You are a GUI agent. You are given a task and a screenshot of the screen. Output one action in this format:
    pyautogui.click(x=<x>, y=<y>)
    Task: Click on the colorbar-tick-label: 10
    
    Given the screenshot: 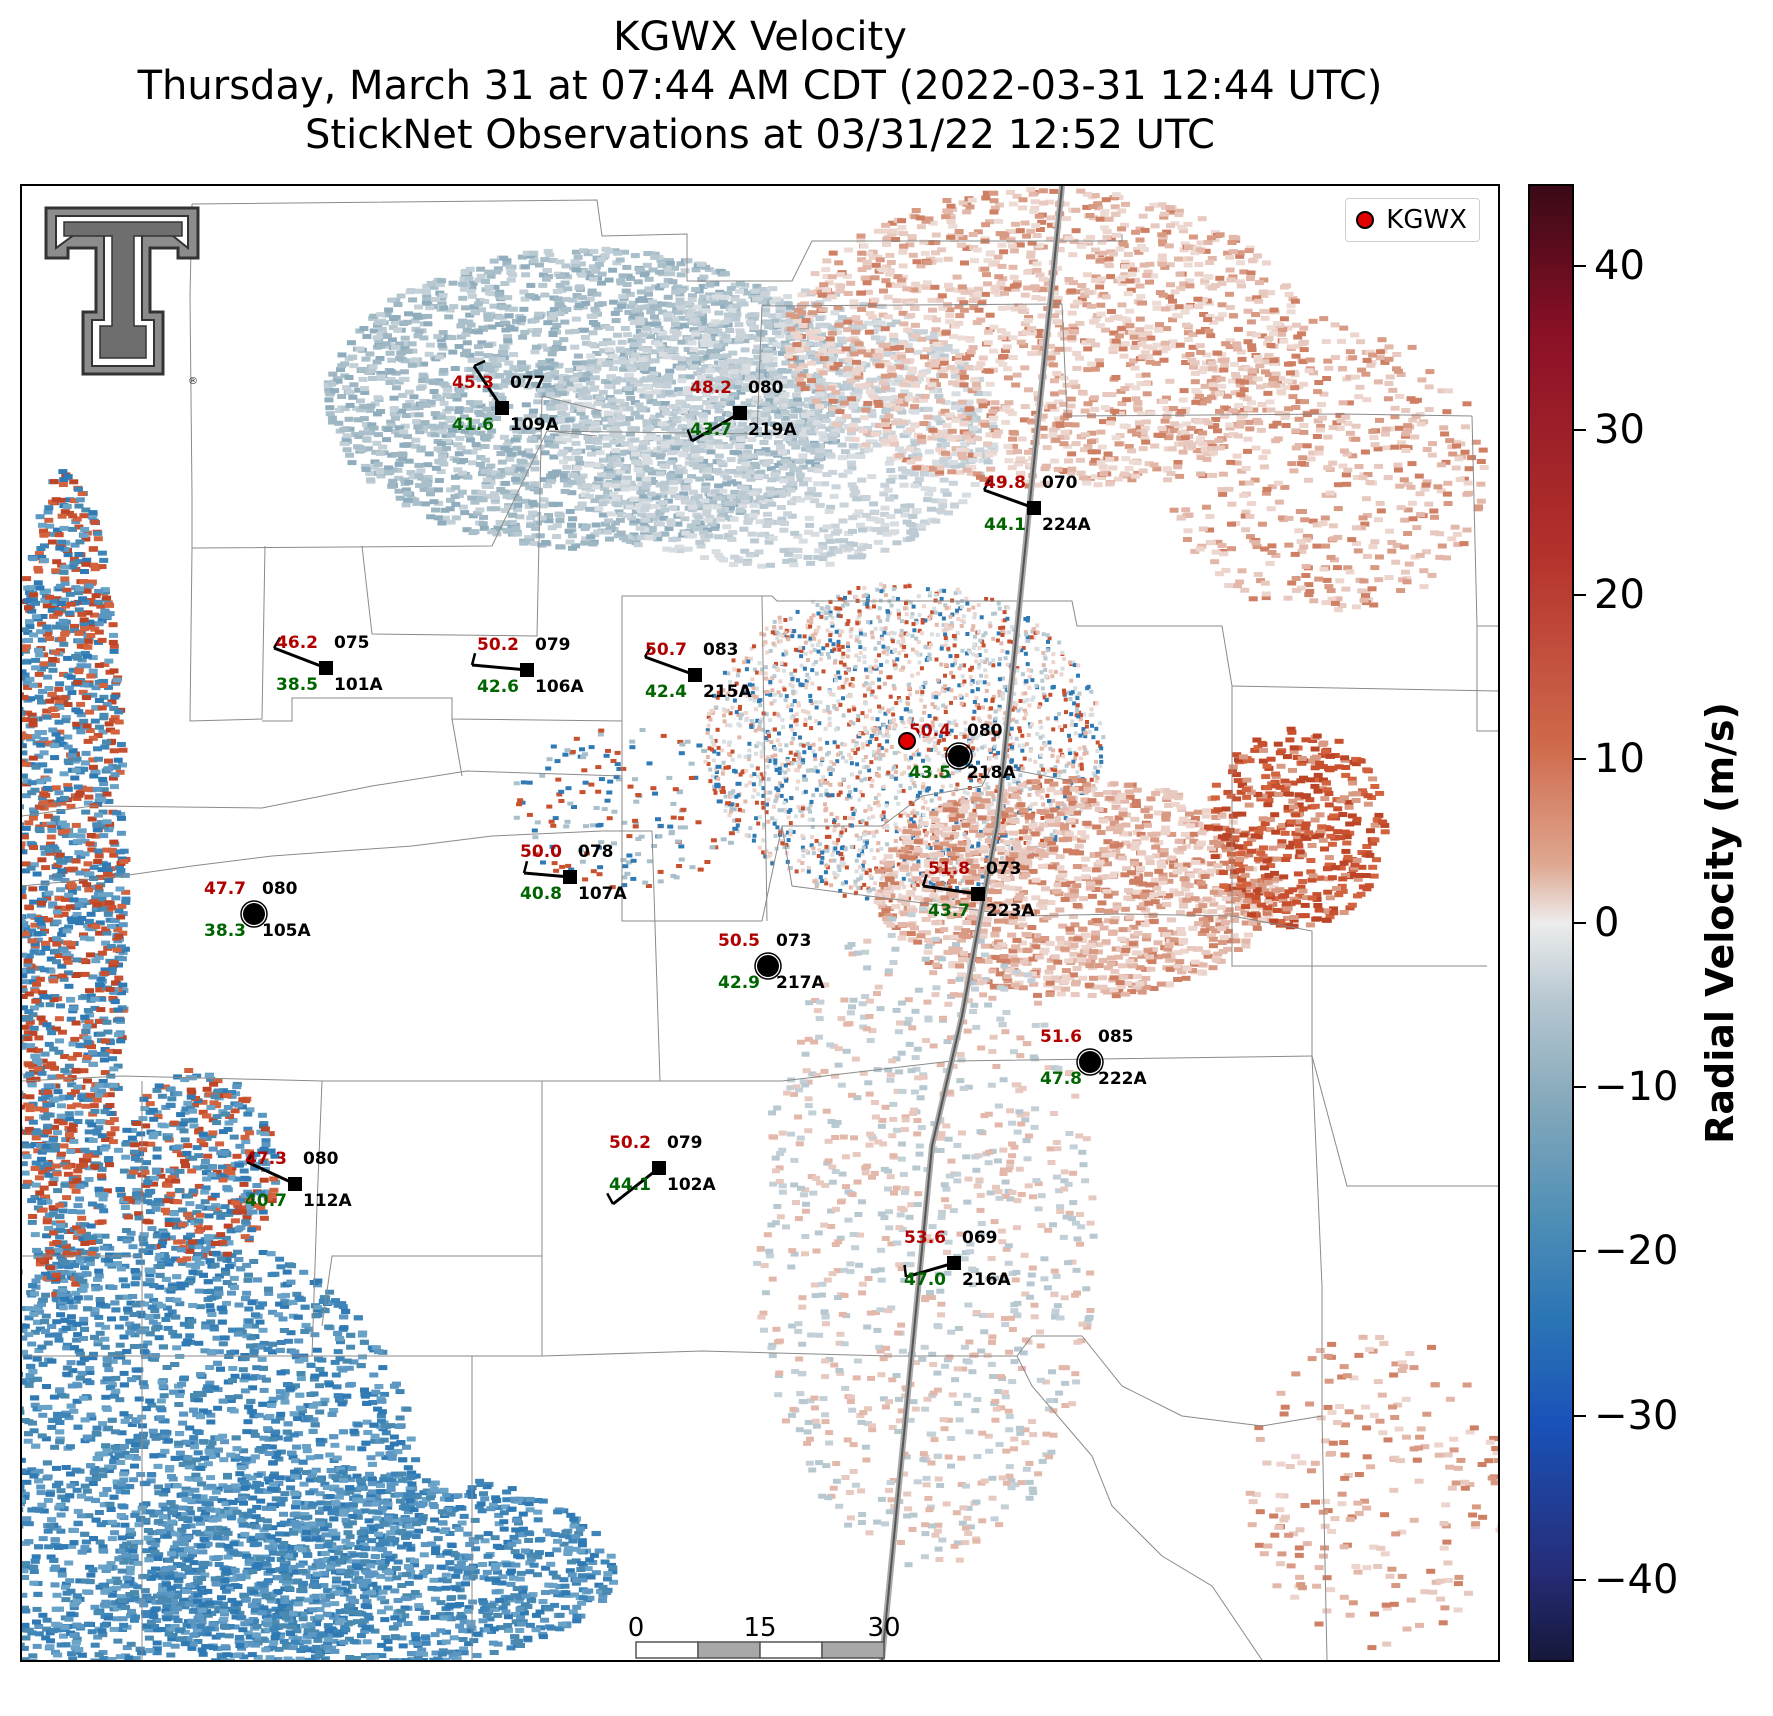 What is the action you would take?
    pyautogui.click(x=1619, y=758)
    